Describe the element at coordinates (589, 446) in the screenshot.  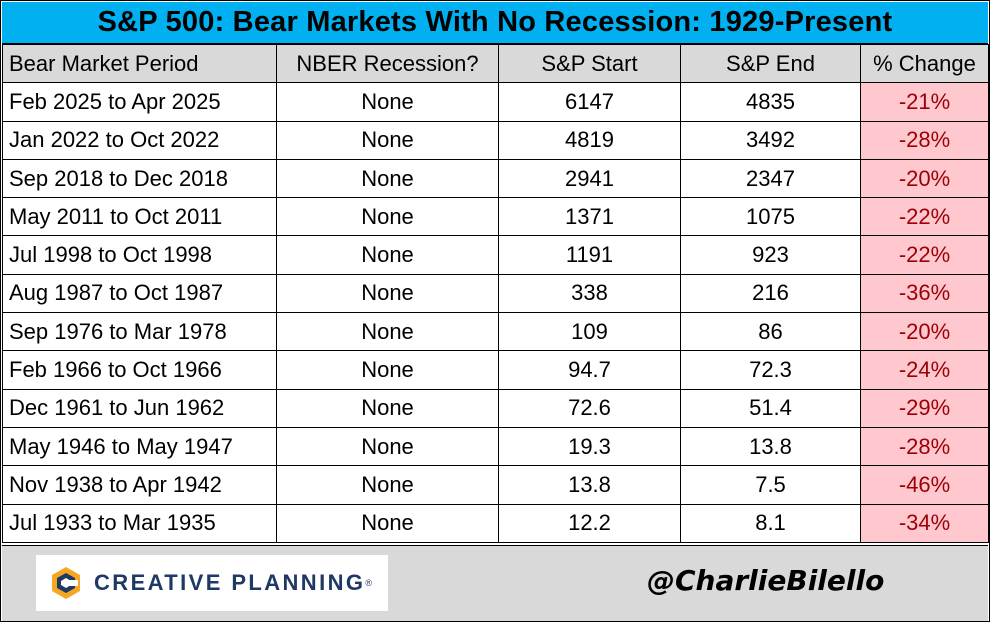
I see `start-value-cell: 19.3` at that location.